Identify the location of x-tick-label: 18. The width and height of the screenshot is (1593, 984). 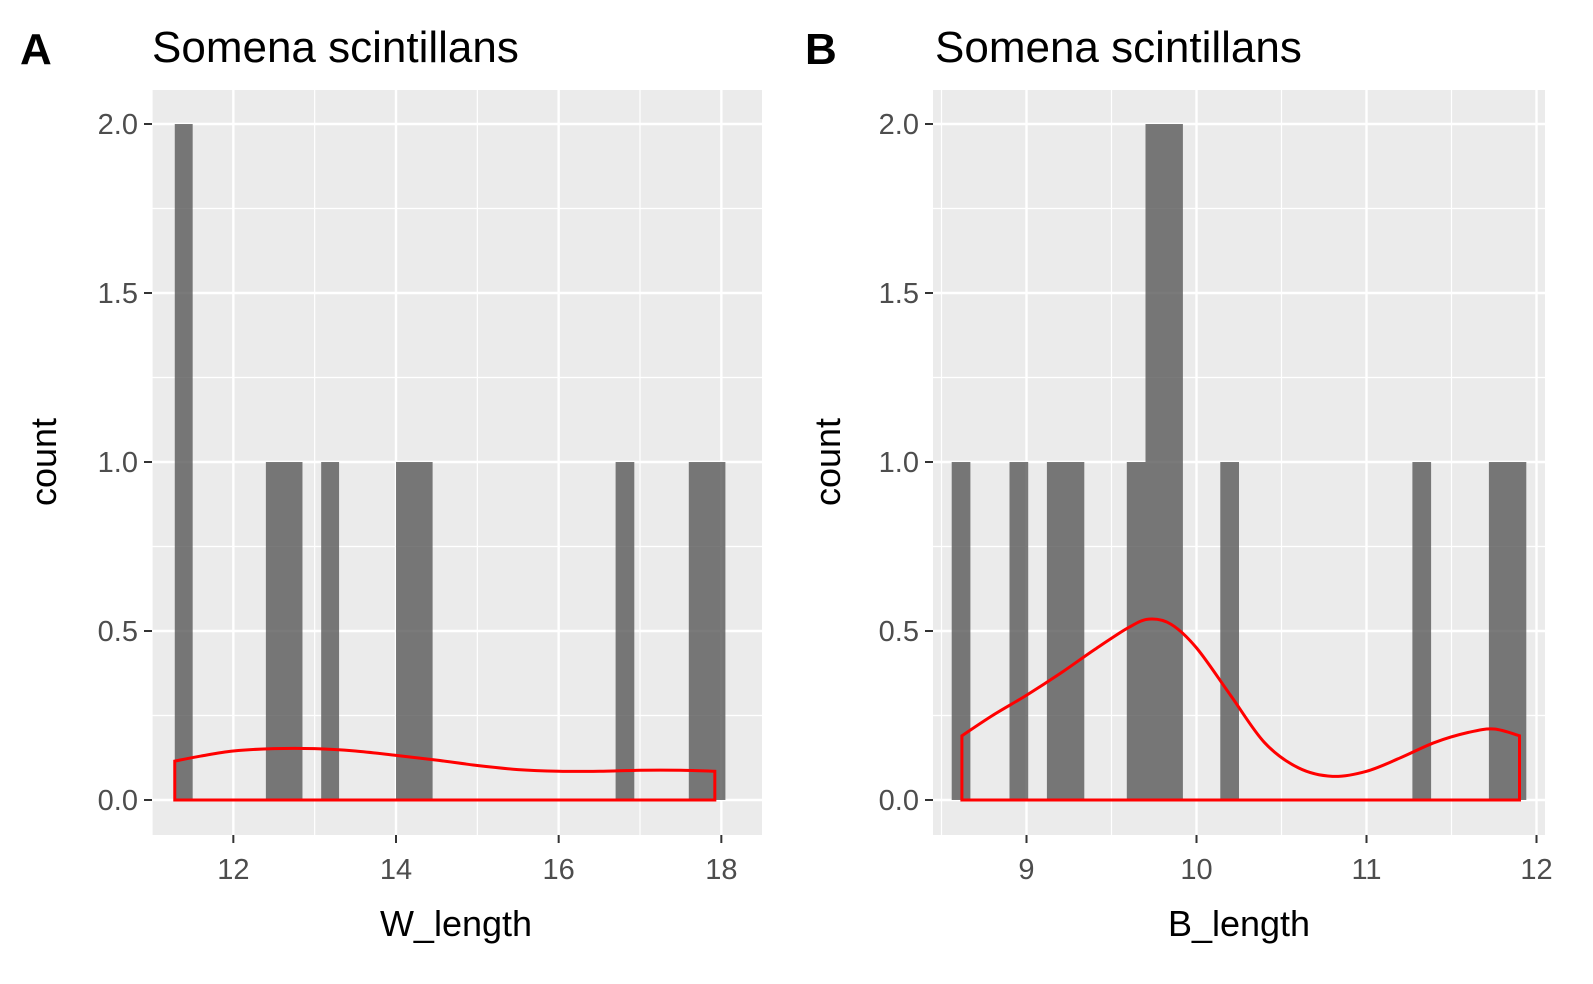
(721, 870).